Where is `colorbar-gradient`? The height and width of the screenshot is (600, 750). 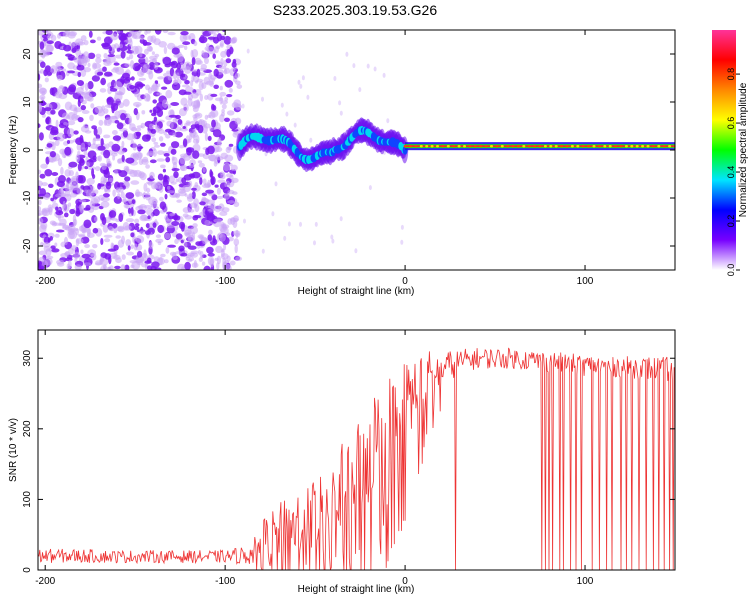
colorbar-gradient is located at coordinates (724, 150).